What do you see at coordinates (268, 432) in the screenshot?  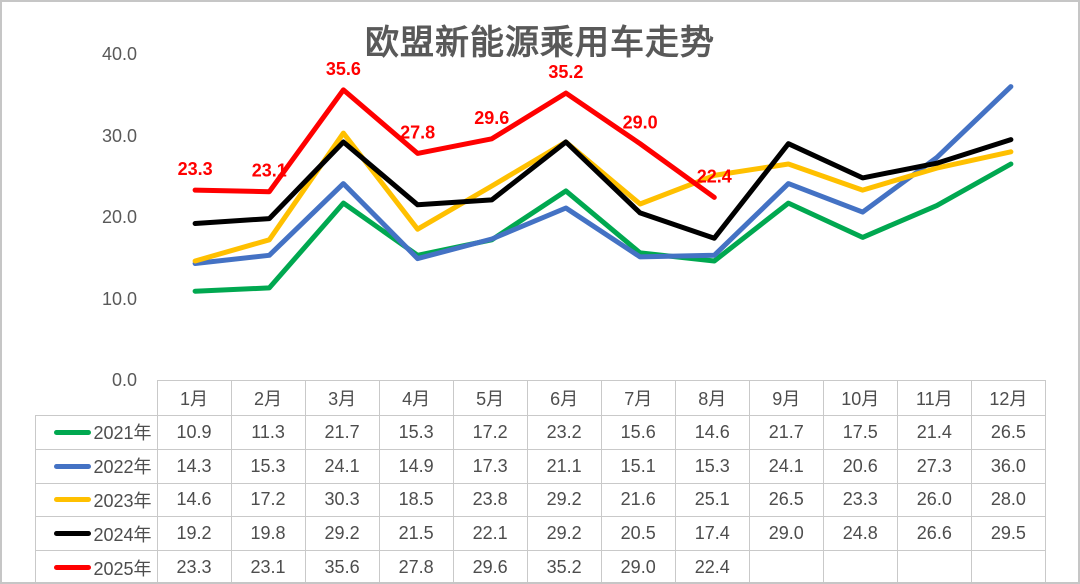 I see `table-cell: 11.3` at bounding box center [268, 432].